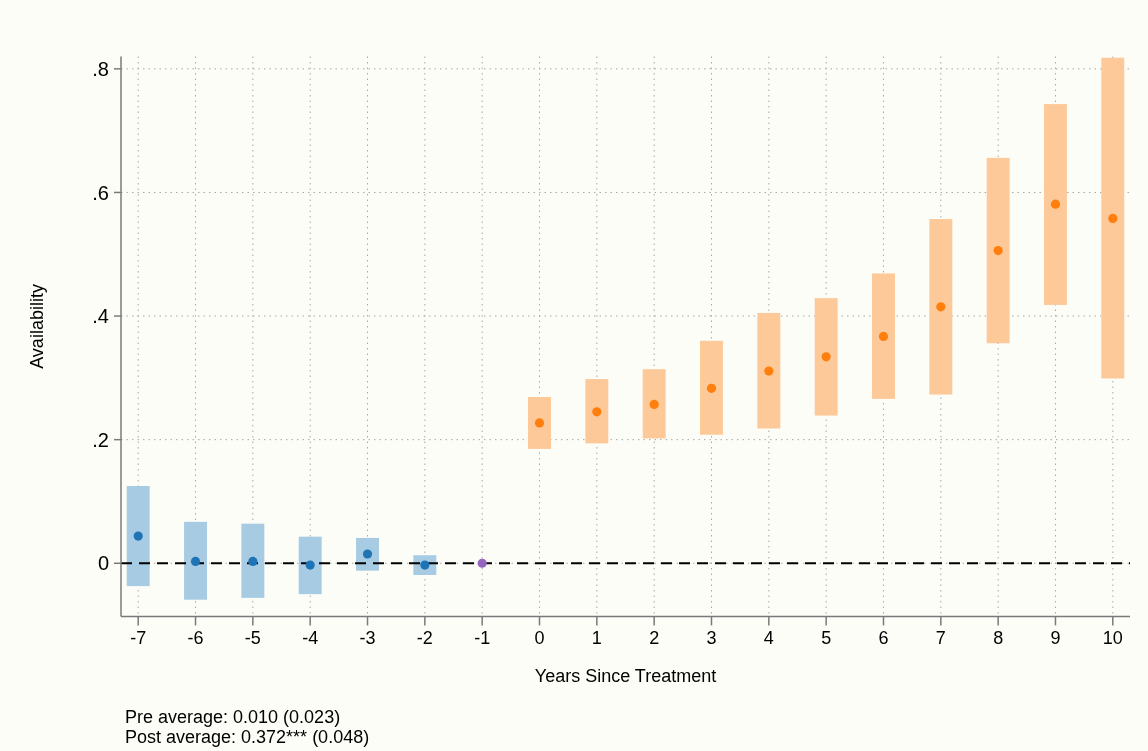 This screenshot has width=1148, height=751. I want to click on x-tick-label: 6, so click(883, 638).